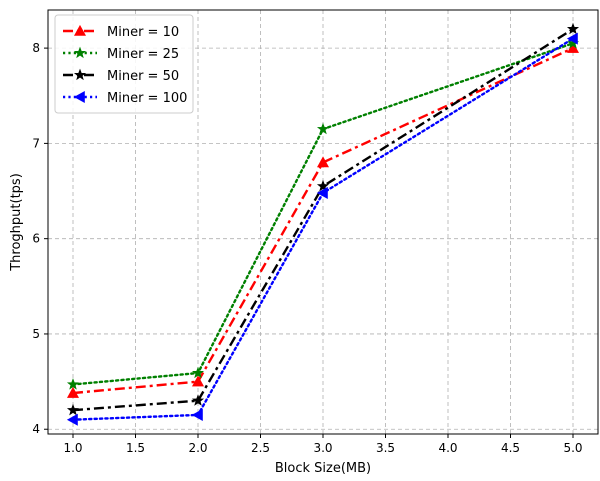 The width and height of the screenshot is (600, 481). I want to click on legend-label: Miner = 100, so click(147, 98).